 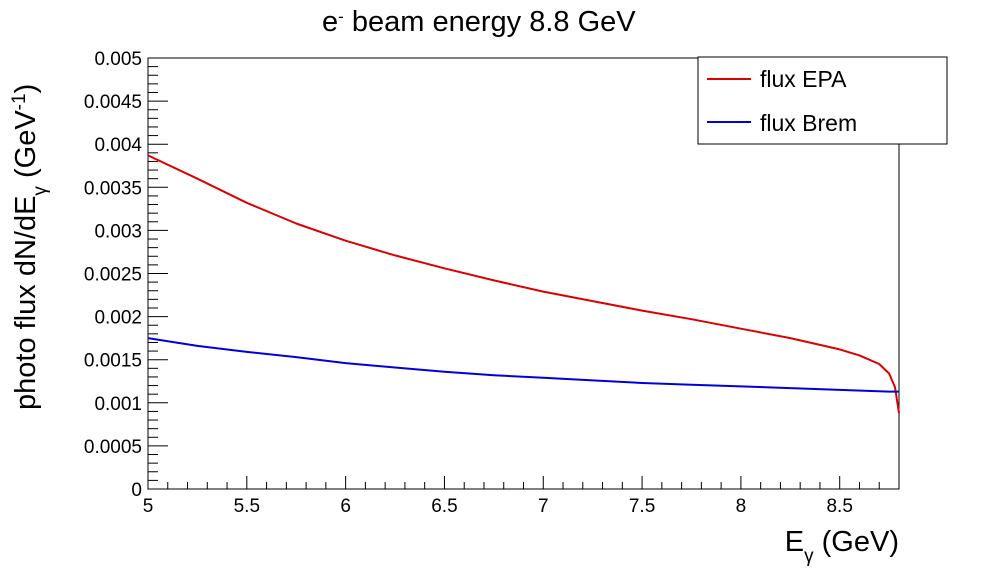 I want to click on x-tick-label: 8, so click(x=741, y=506).